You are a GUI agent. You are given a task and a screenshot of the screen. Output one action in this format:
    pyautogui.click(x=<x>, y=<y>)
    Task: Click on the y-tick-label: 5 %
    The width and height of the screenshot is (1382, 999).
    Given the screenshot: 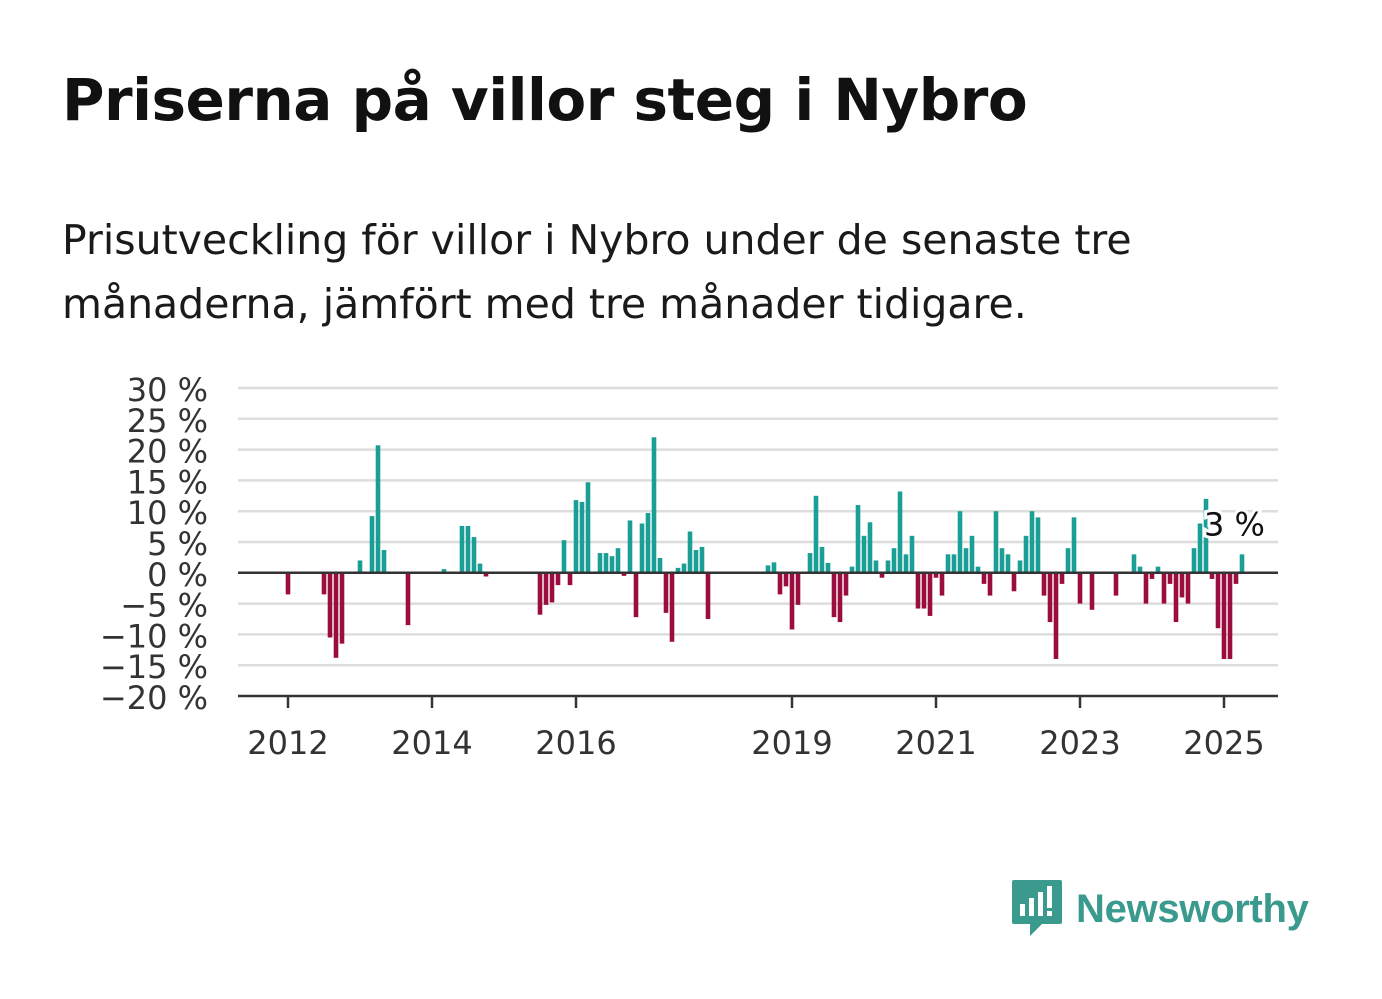 What is the action you would take?
    pyautogui.click(x=177, y=544)
    